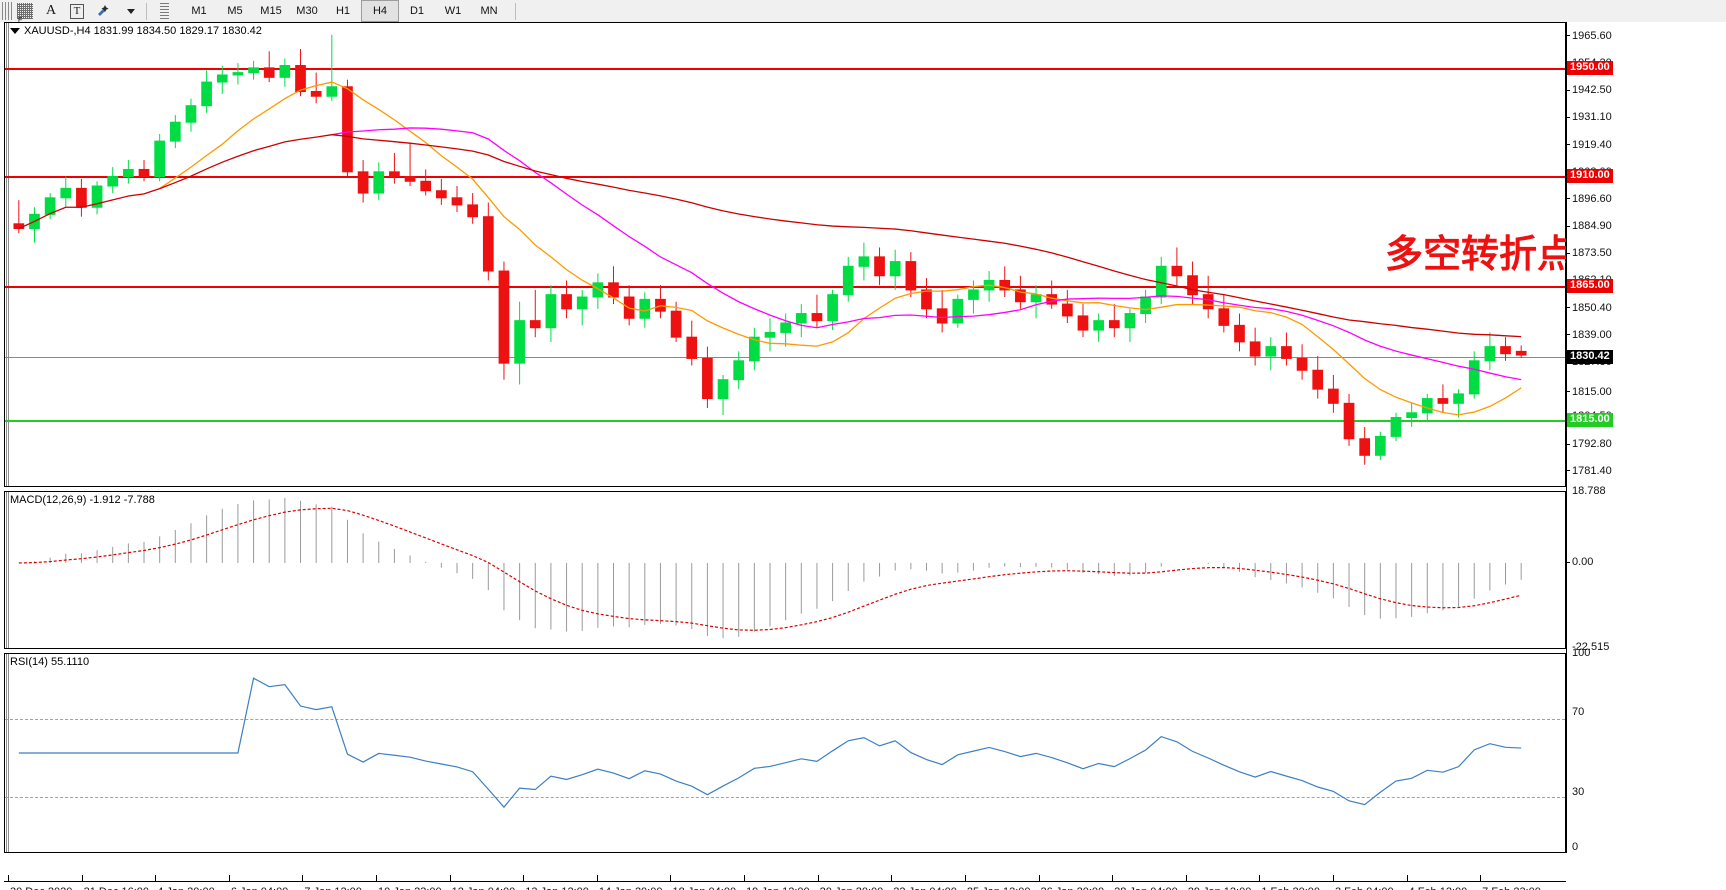 This screenshot has width=1726, height=890. What do you see at coordinates (1073, 888) in the screenshot?
I see `time-label: 26 Jan 20:00` at bounding box center [1073, 888].